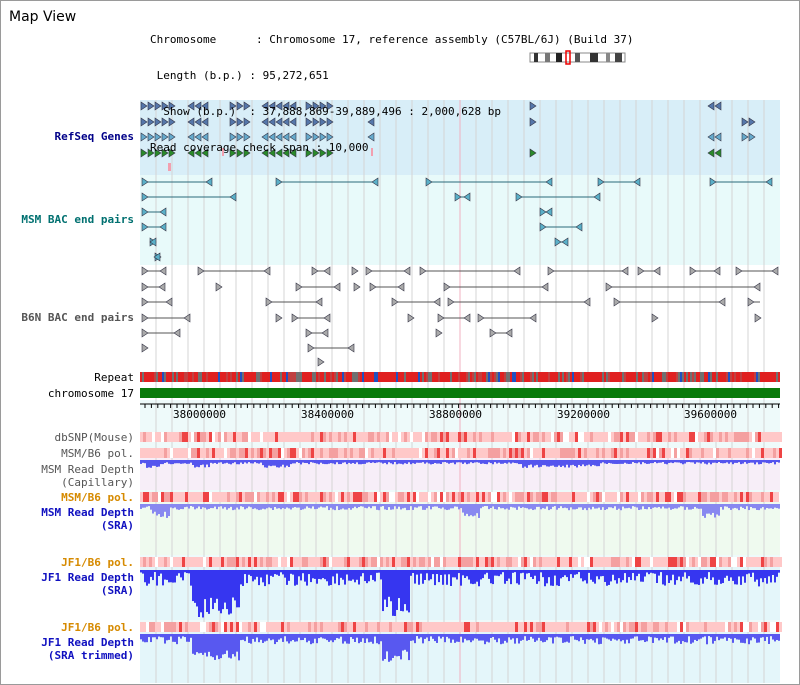 Image resolution: width=800 pixels, height=685 pixels. What do you see at coordinates (77, 219) in the screenshot?
I see `track-label-msm-bac: MSM BAC end pairs` at bounding box center [77, 219].